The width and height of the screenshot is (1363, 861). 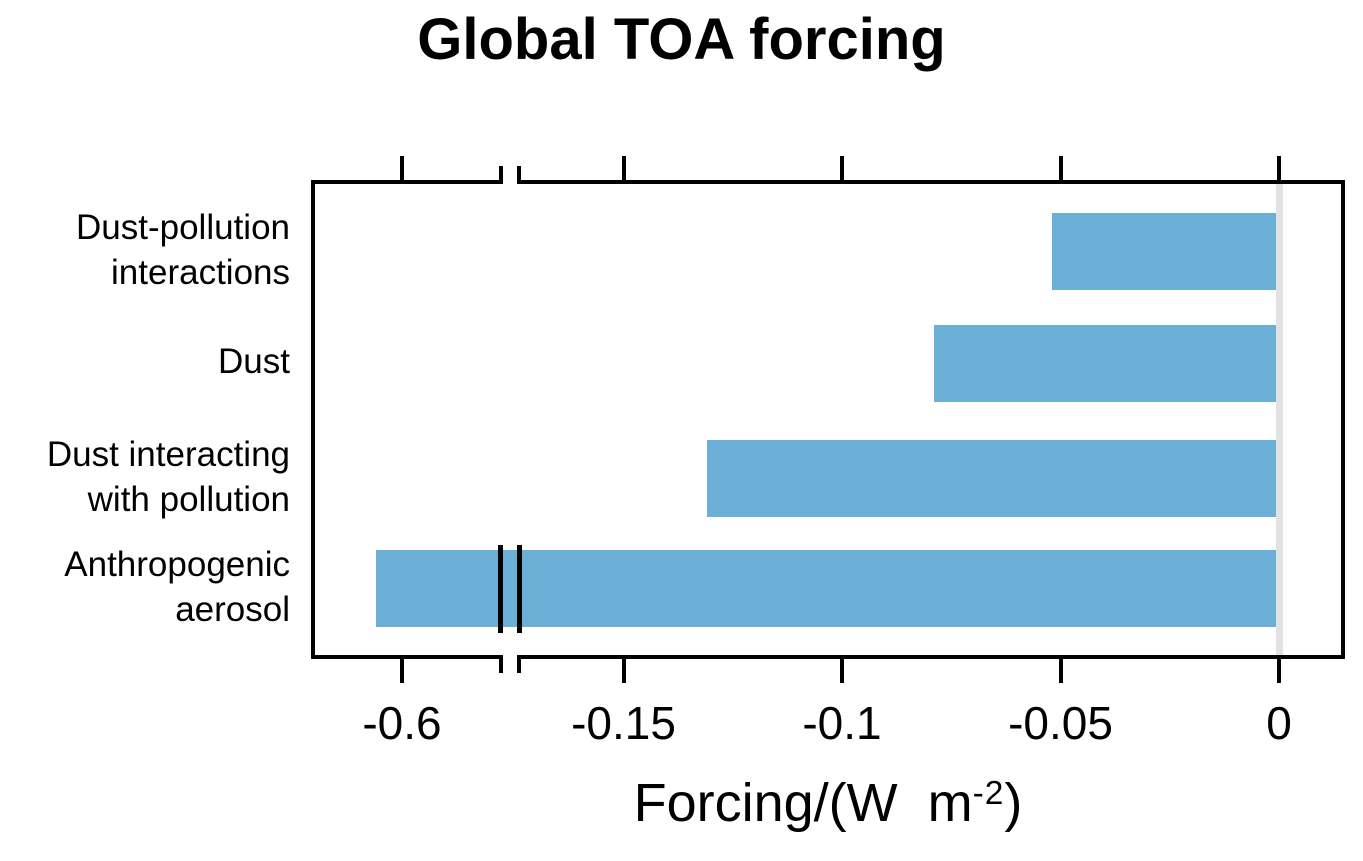 I want to click on y-category-label-line: Dust, so click(x=254, y=361).